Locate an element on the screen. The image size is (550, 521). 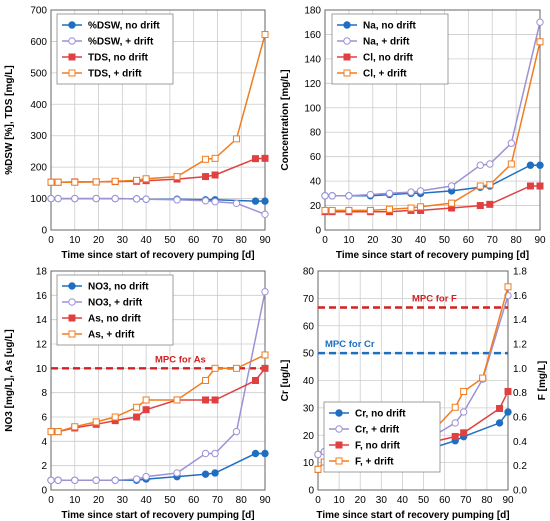
mpc-label: MPC for F is located at coordinates (434, 299).